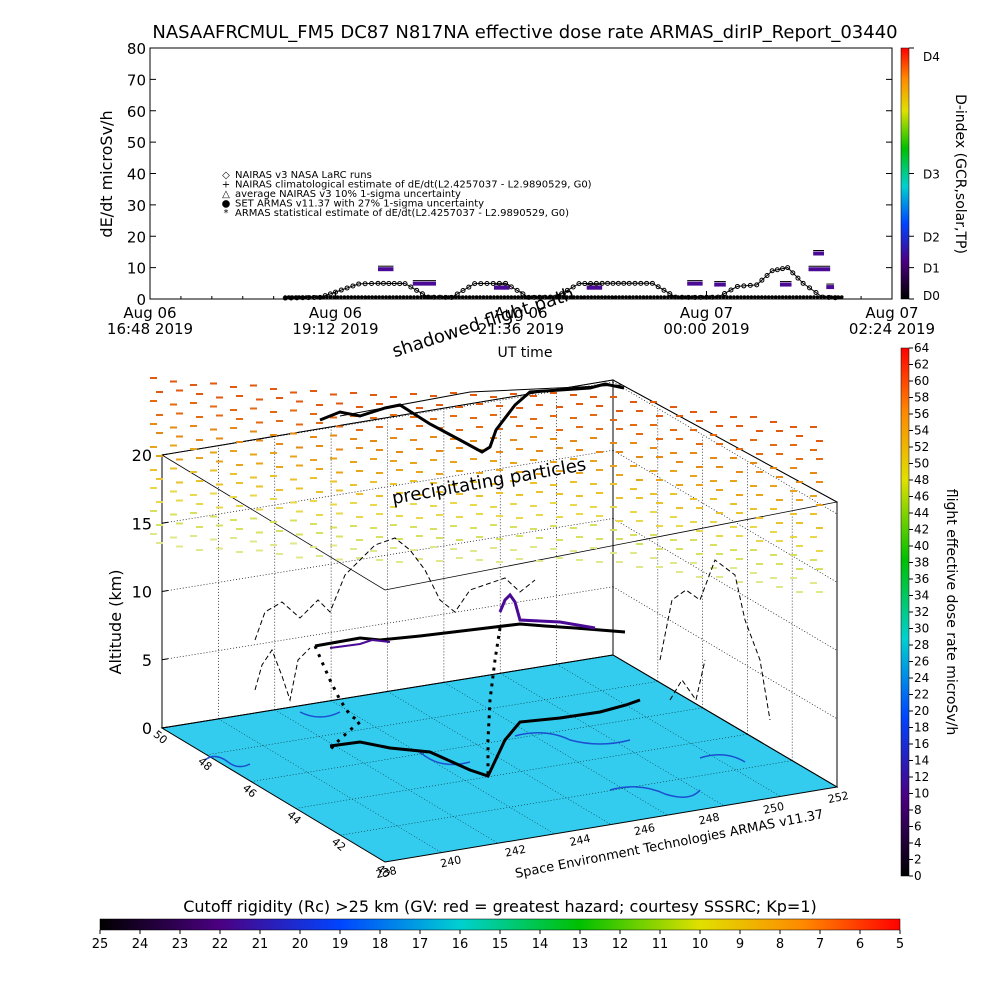 The image size is (1000, 1000). I want to click on top-y-tick-label: 10, so click(136, 269).